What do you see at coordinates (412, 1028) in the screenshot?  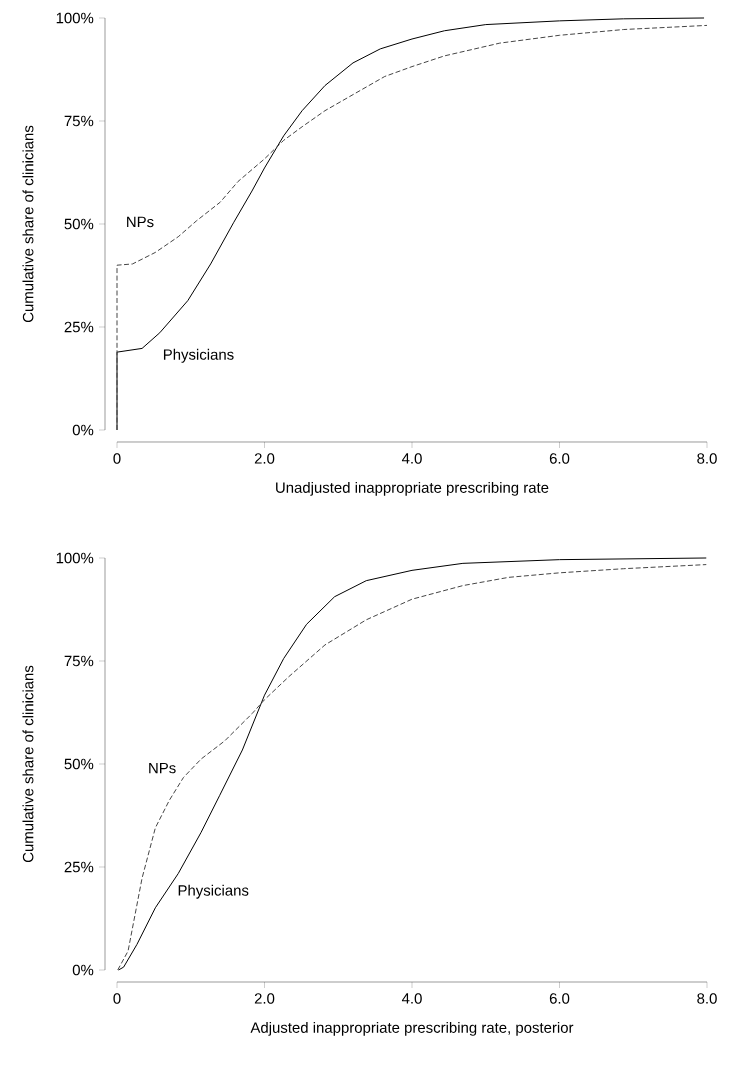 I see `x-axis-title: Adjusted inappropriate prescribing rate, posterior` at bounding box center [412, 1028].